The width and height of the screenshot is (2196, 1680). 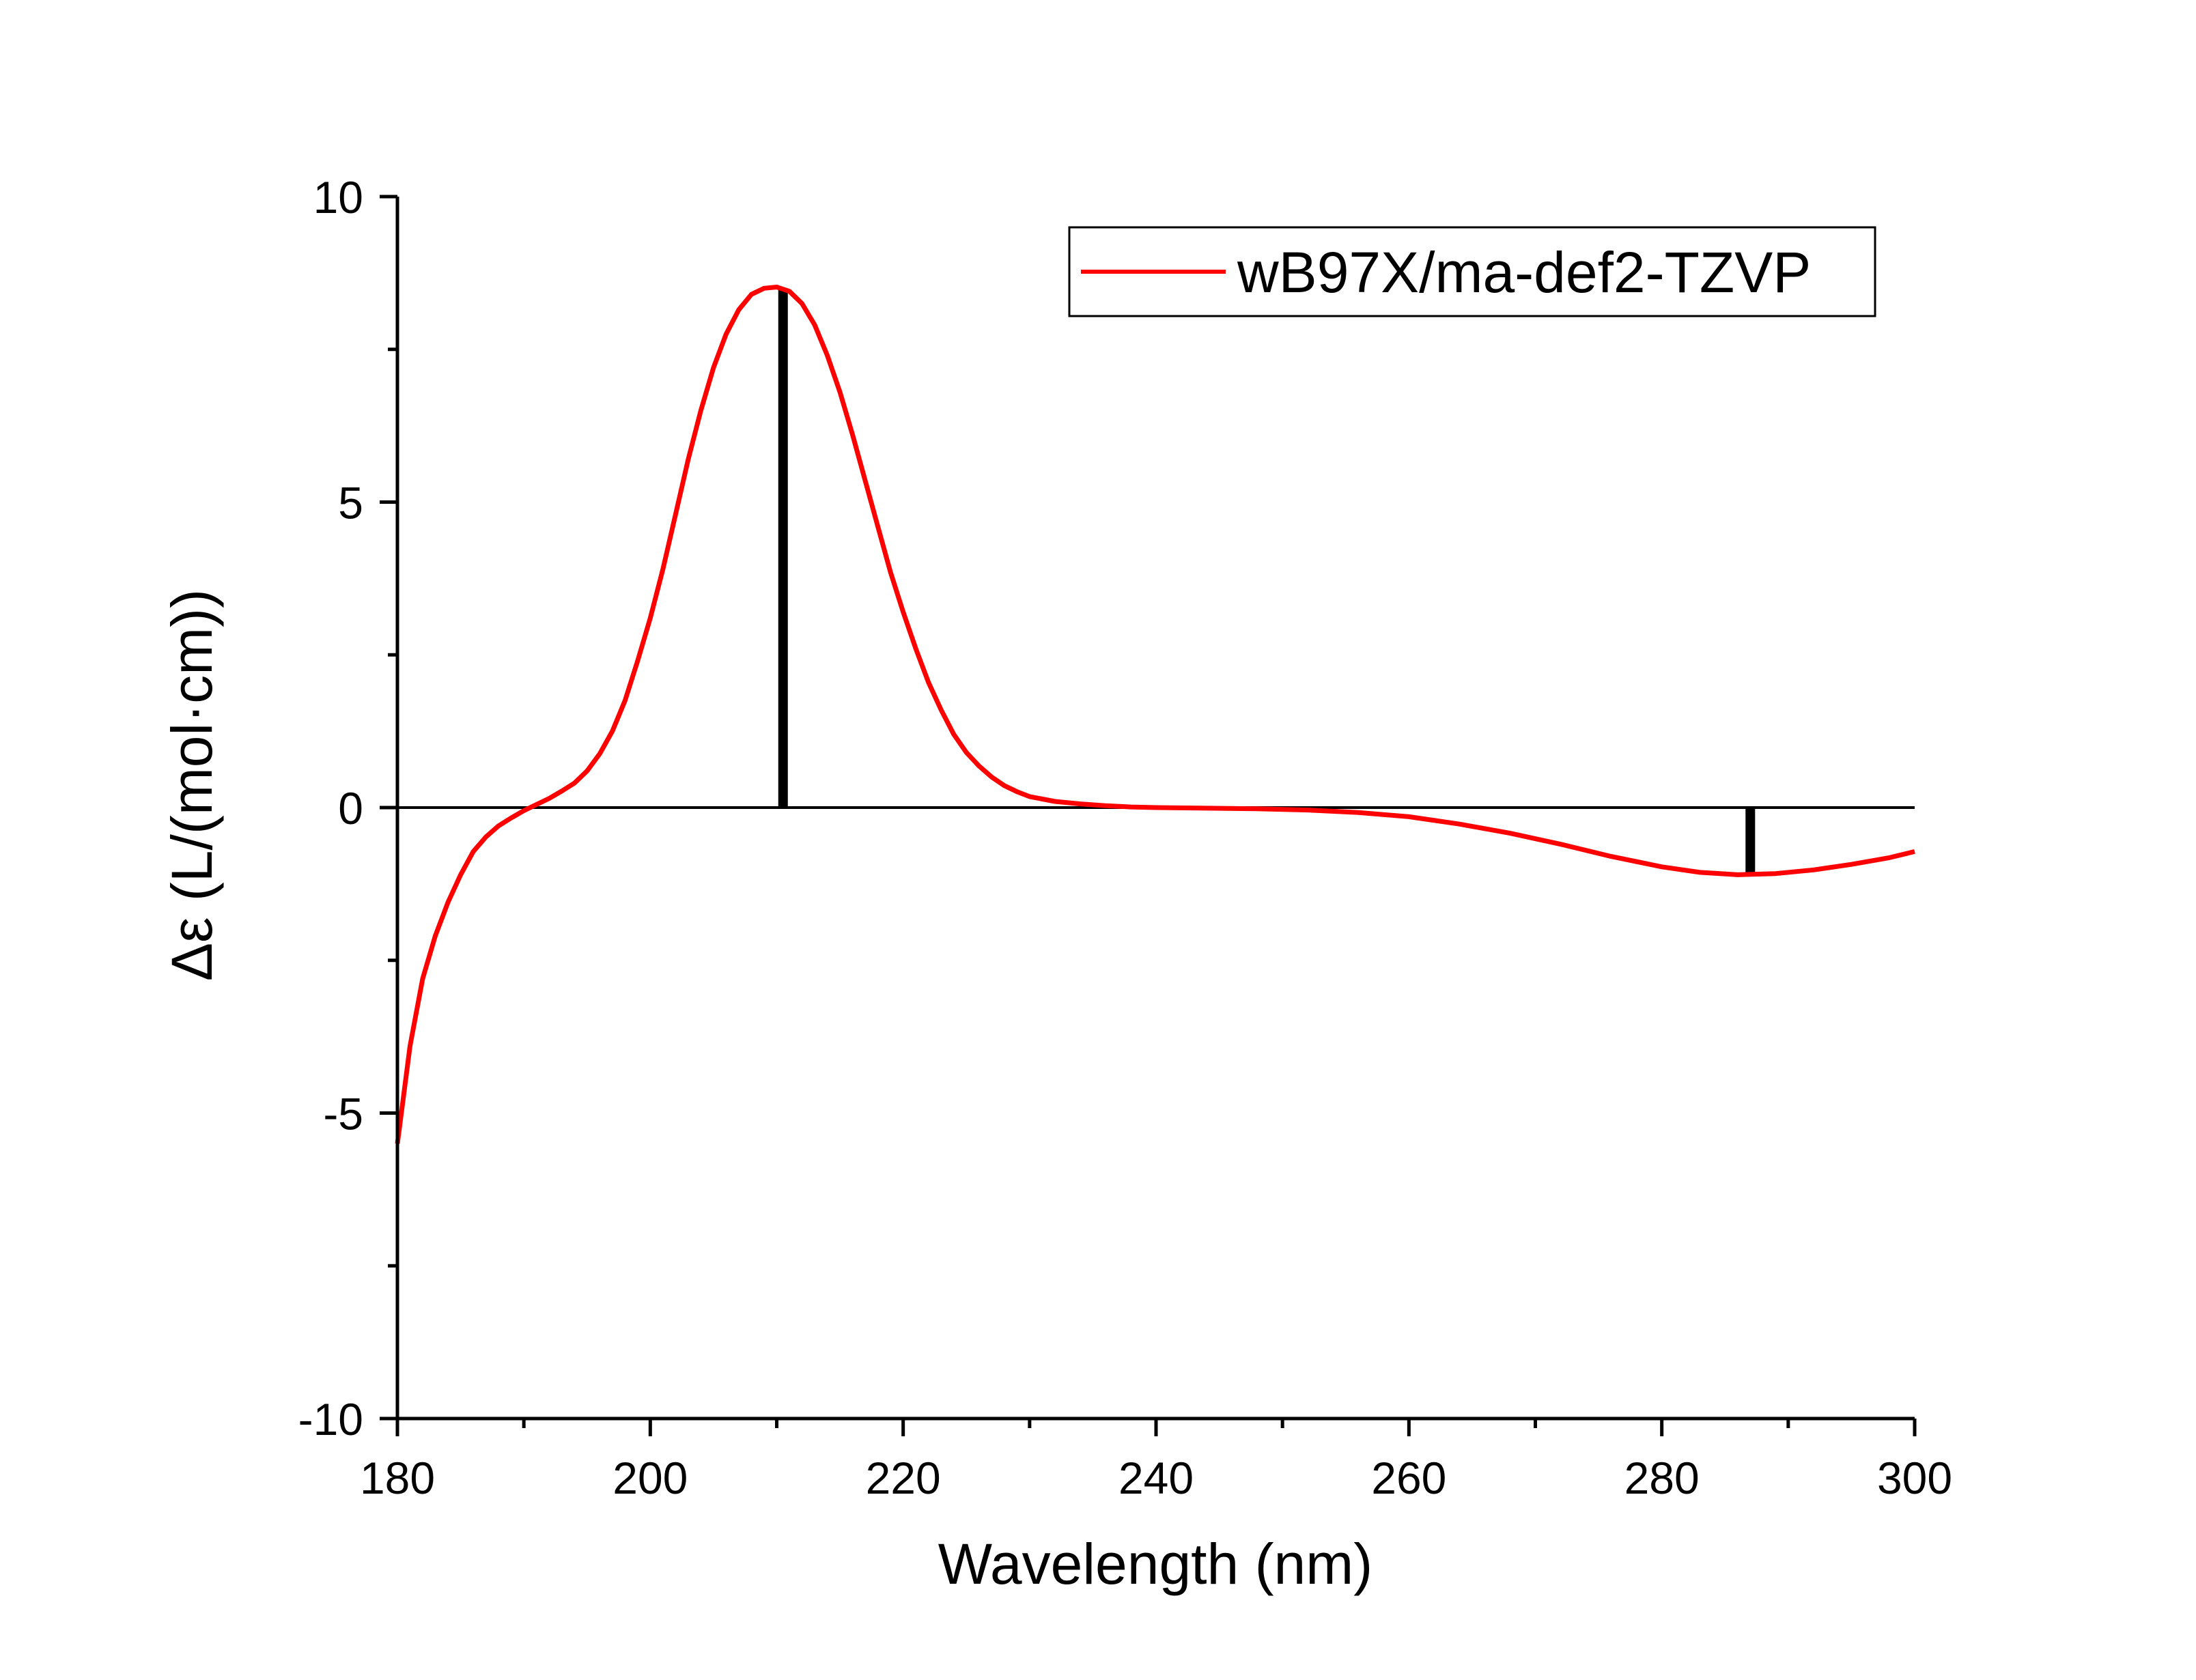 I want to click on y-axis-title: Δε (L/(mol·cm)), so click(x=192, y=785).